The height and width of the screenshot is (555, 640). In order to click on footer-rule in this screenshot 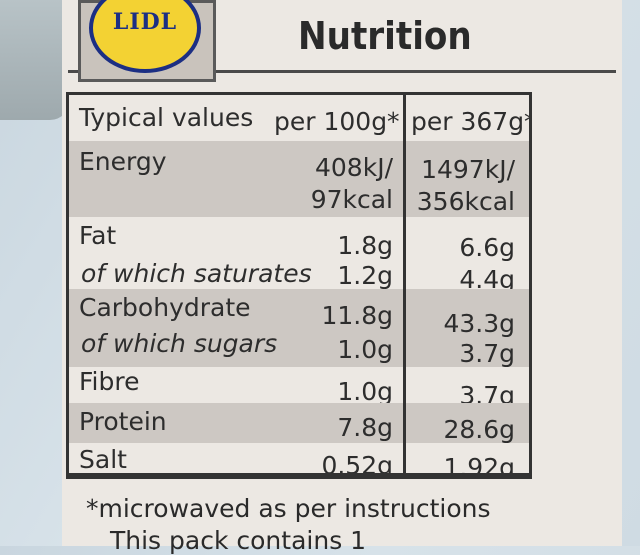, I will do `click(299, 477)`.